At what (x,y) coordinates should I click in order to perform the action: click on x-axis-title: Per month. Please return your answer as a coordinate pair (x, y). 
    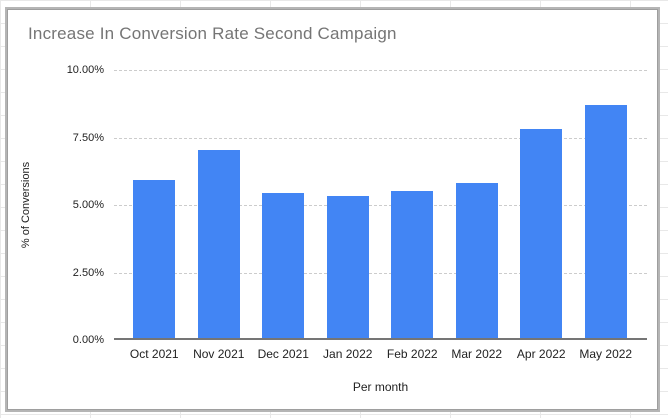
    Looking at the image, I should click on (380, 387).